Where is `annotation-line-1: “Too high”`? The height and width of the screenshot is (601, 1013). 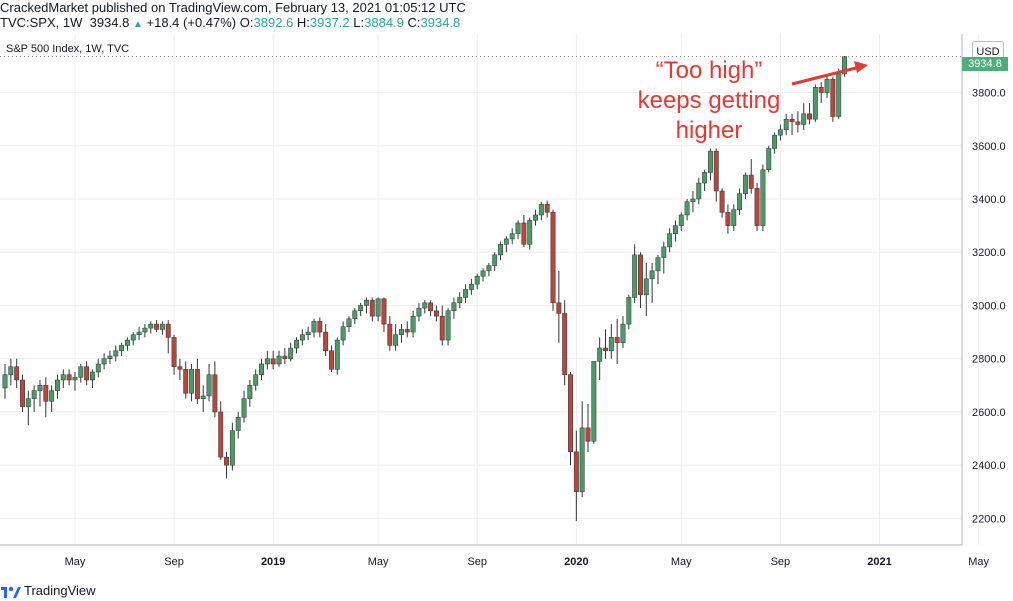
annotation-line-1: “Too high” is located at coordinates (709, 70).